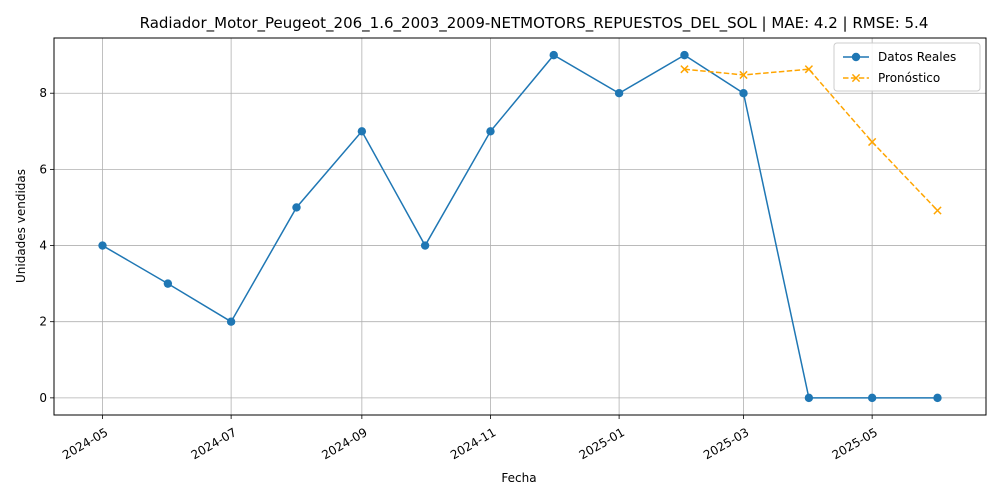  I want to click on y-tick-label: 6, so click(43, 169).